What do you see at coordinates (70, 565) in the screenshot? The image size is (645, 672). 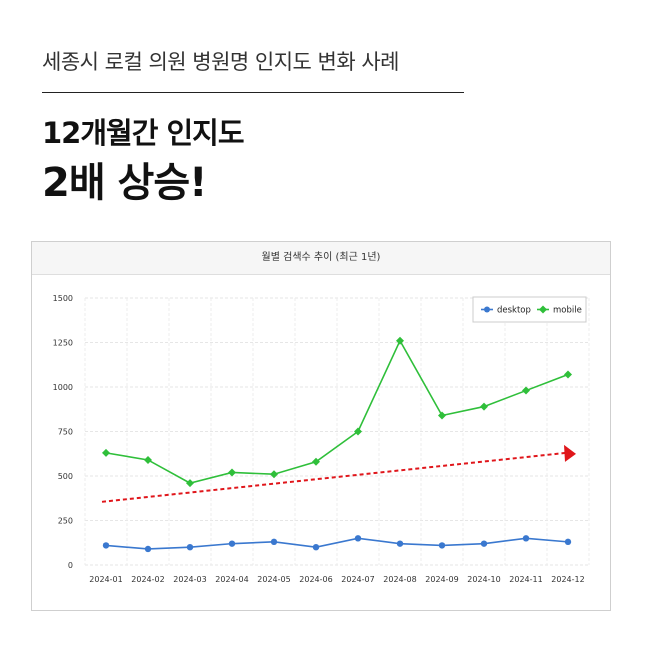 I see `y-tick-label: 0` at bounding box center [70, 565].